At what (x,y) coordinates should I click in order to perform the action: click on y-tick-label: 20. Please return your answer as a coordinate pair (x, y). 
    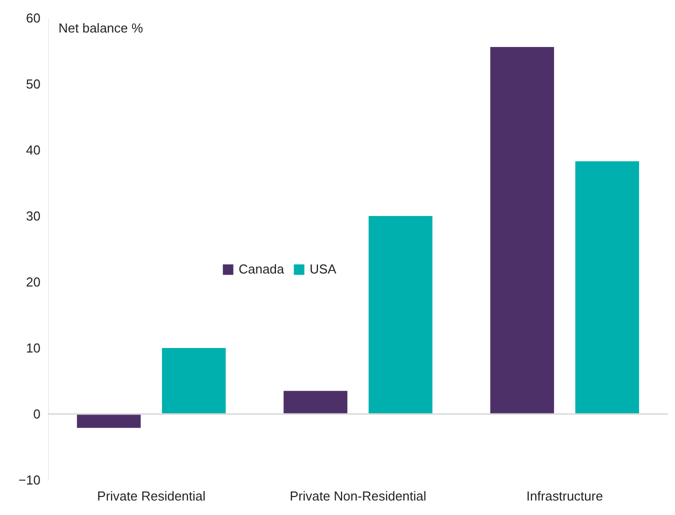
    Looking at the image, I should click on (33, 282).